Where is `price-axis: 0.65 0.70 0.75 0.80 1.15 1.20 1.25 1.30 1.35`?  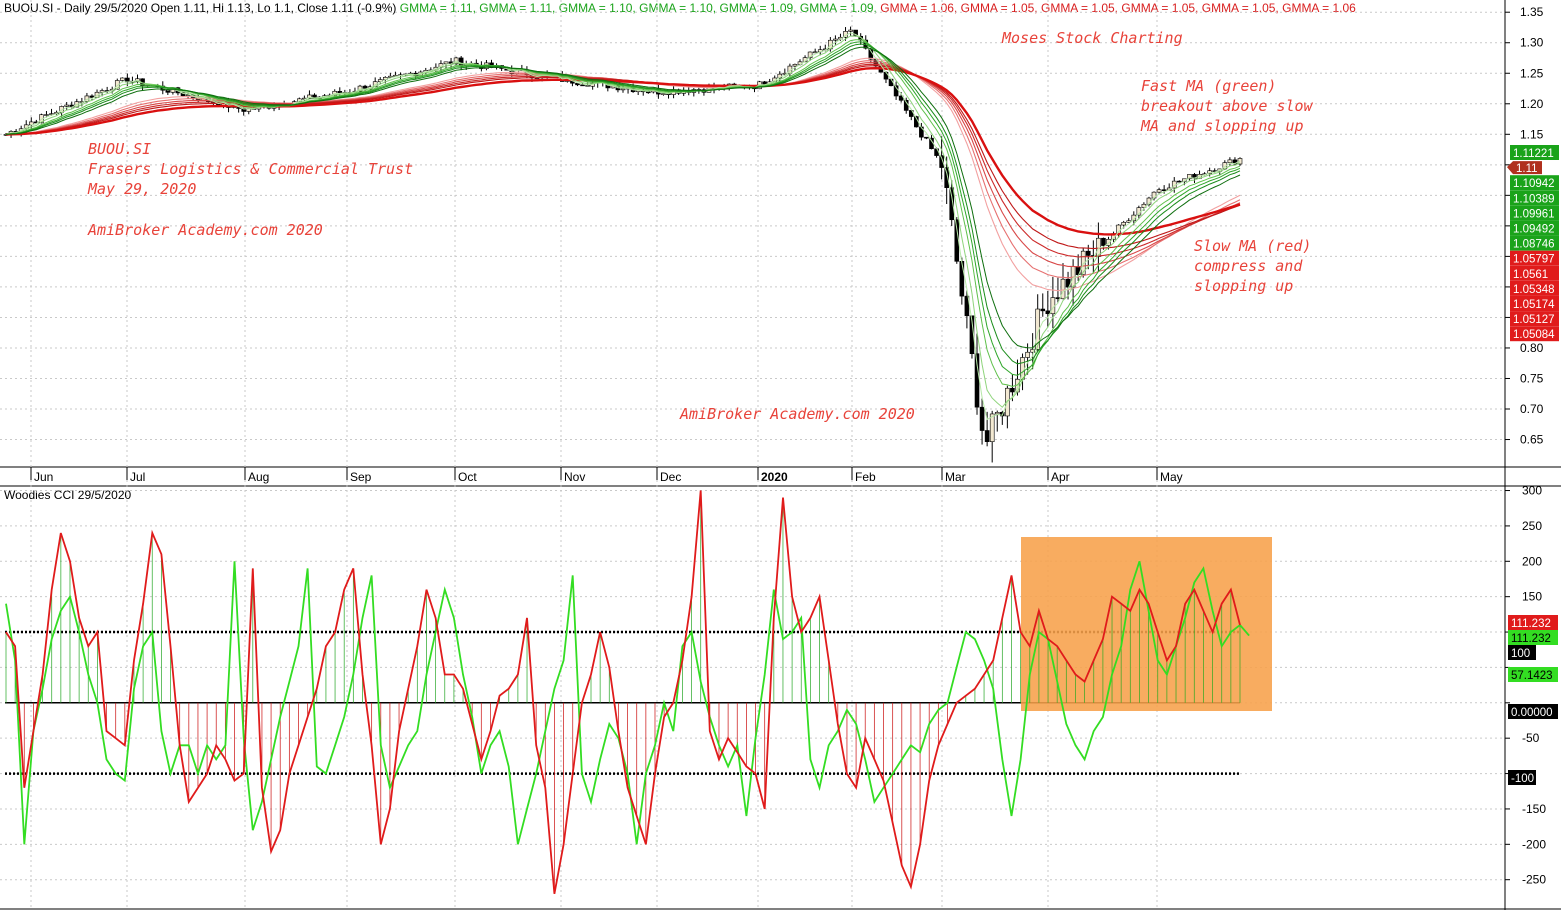 price-axis: 0.65 0.70 0.75 0.80 1.15 1.20 1.25 1.30 1.35 is located at coordinates (1524, 226).